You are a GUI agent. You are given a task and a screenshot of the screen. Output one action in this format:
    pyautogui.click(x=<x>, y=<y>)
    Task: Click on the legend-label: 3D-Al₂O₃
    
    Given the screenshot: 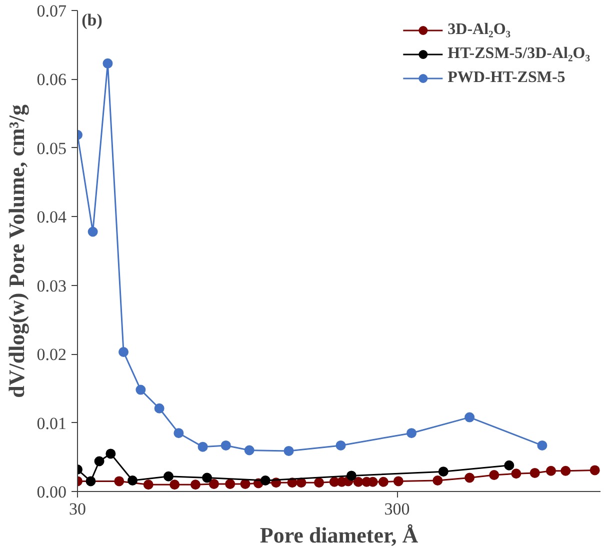 What is the action you would take?
    pyautogui.click(x=479, y=30)
    